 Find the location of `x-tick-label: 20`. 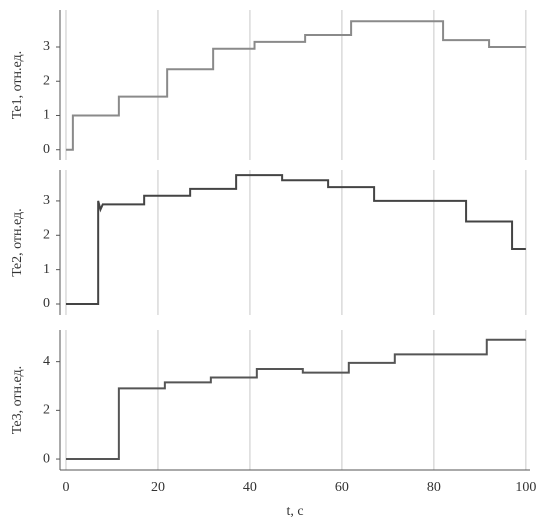

x-tick-label: 20 is located at coordinates (158, 487).